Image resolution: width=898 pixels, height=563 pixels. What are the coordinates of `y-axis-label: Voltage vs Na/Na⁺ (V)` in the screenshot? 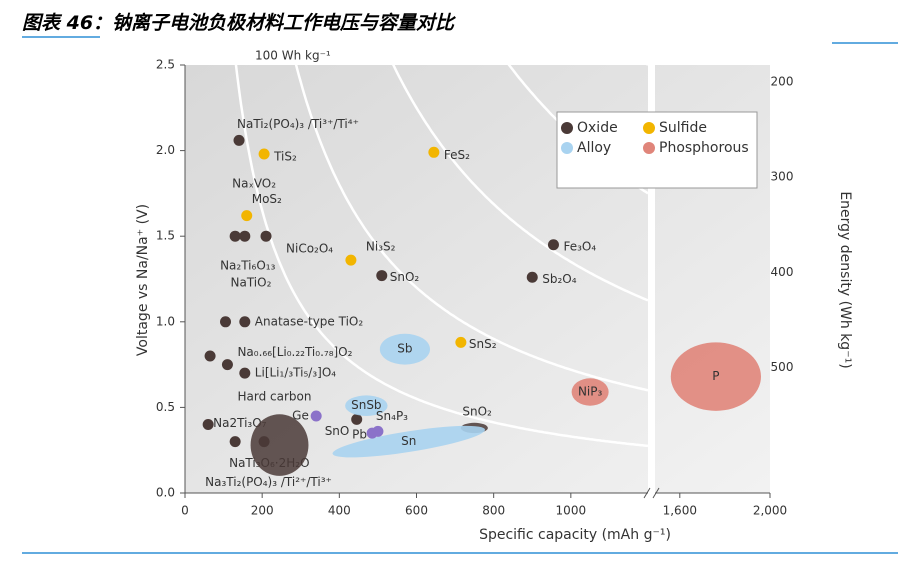 It's located at (143, 280).